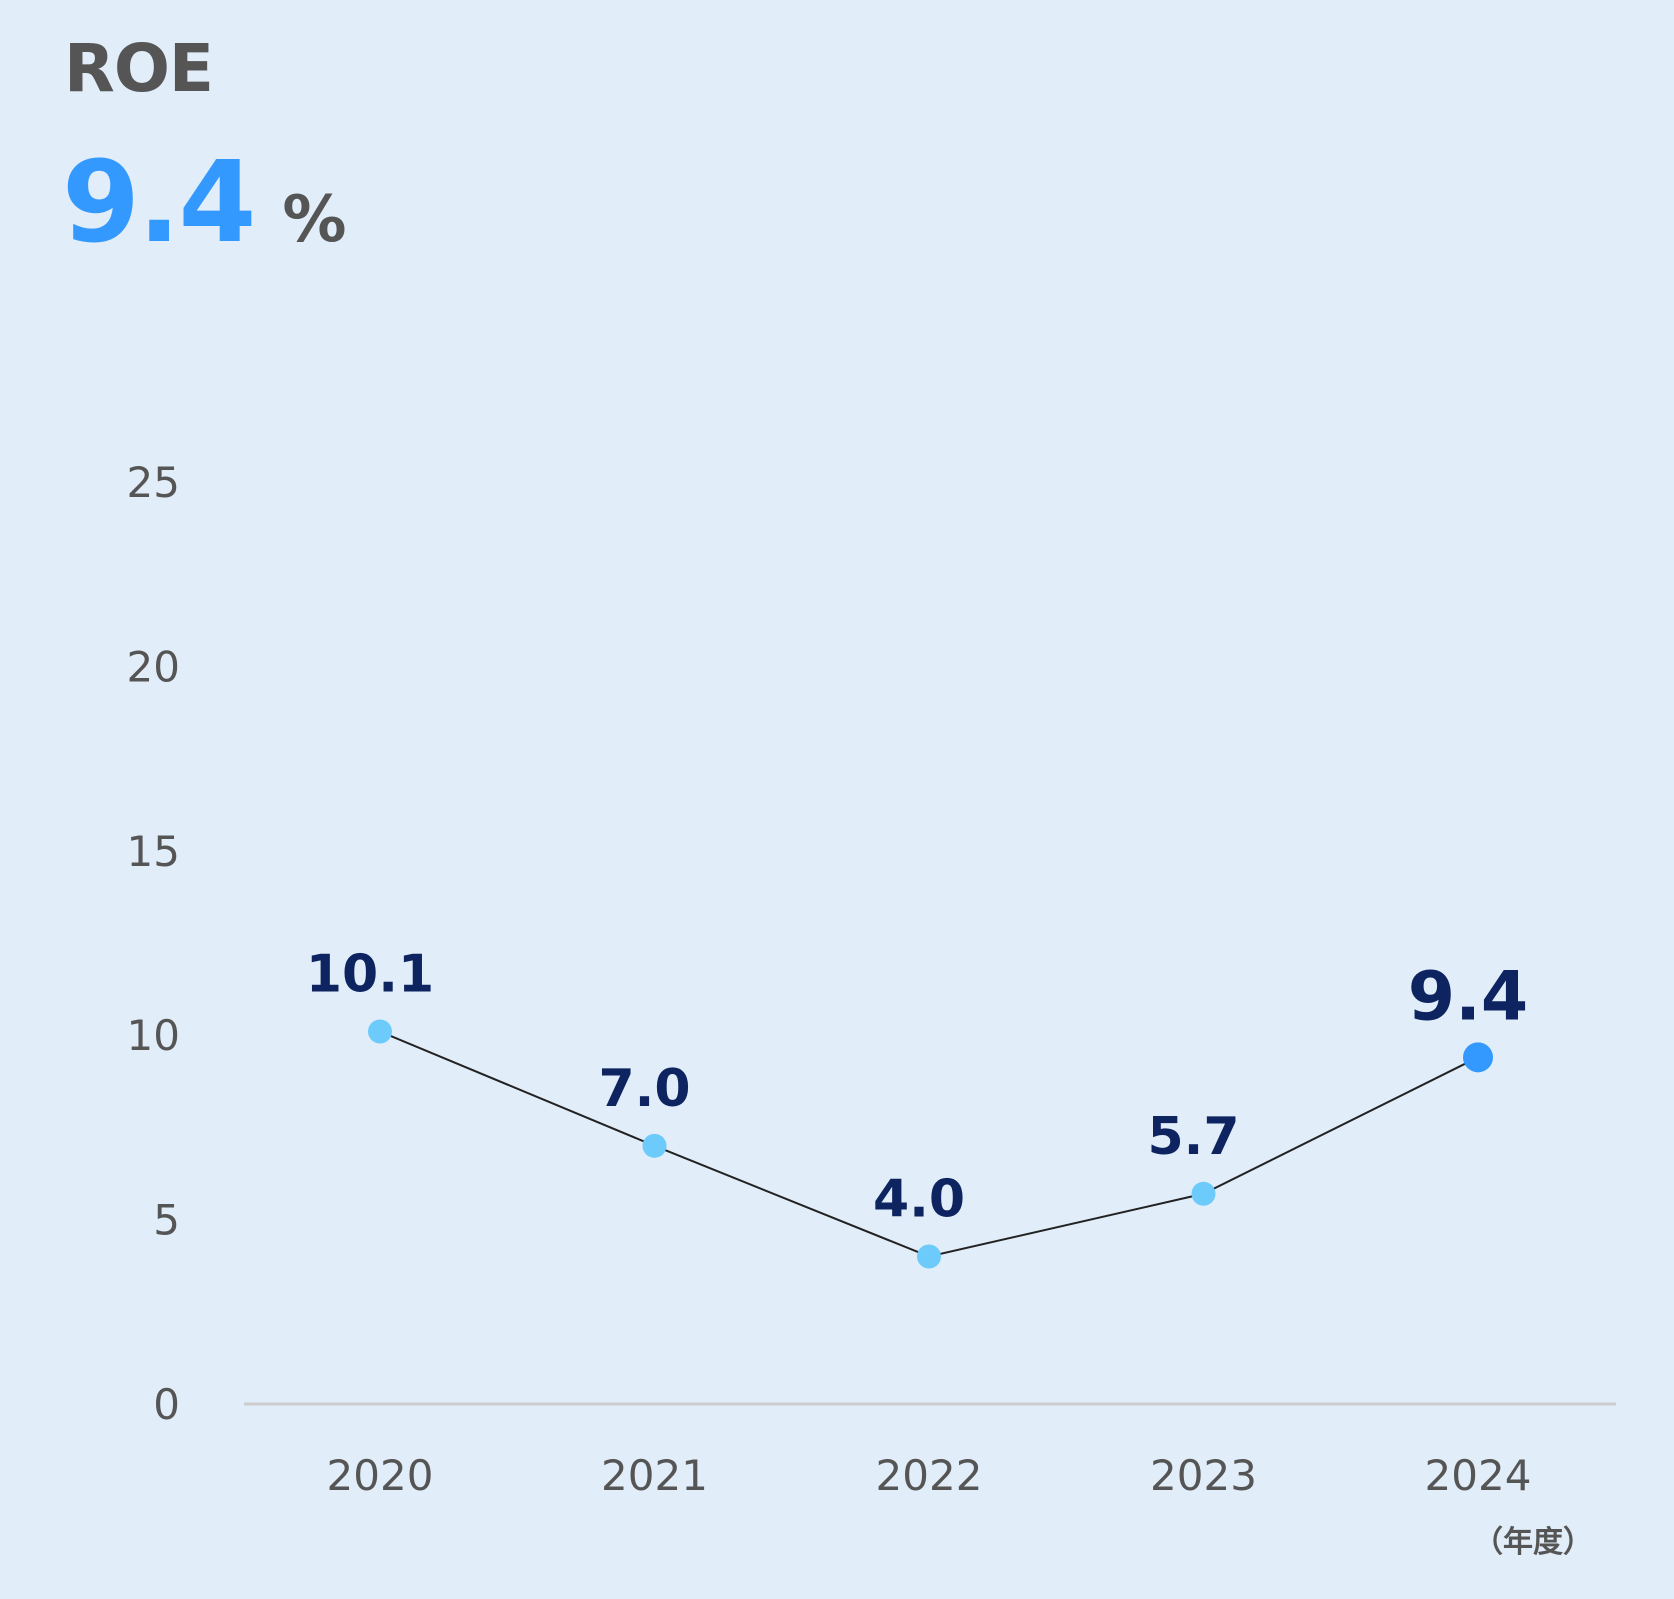 The height and width of the screenshot is (1599, 1674). I want to click on data-label: 5.7, so click(1193, 1137).